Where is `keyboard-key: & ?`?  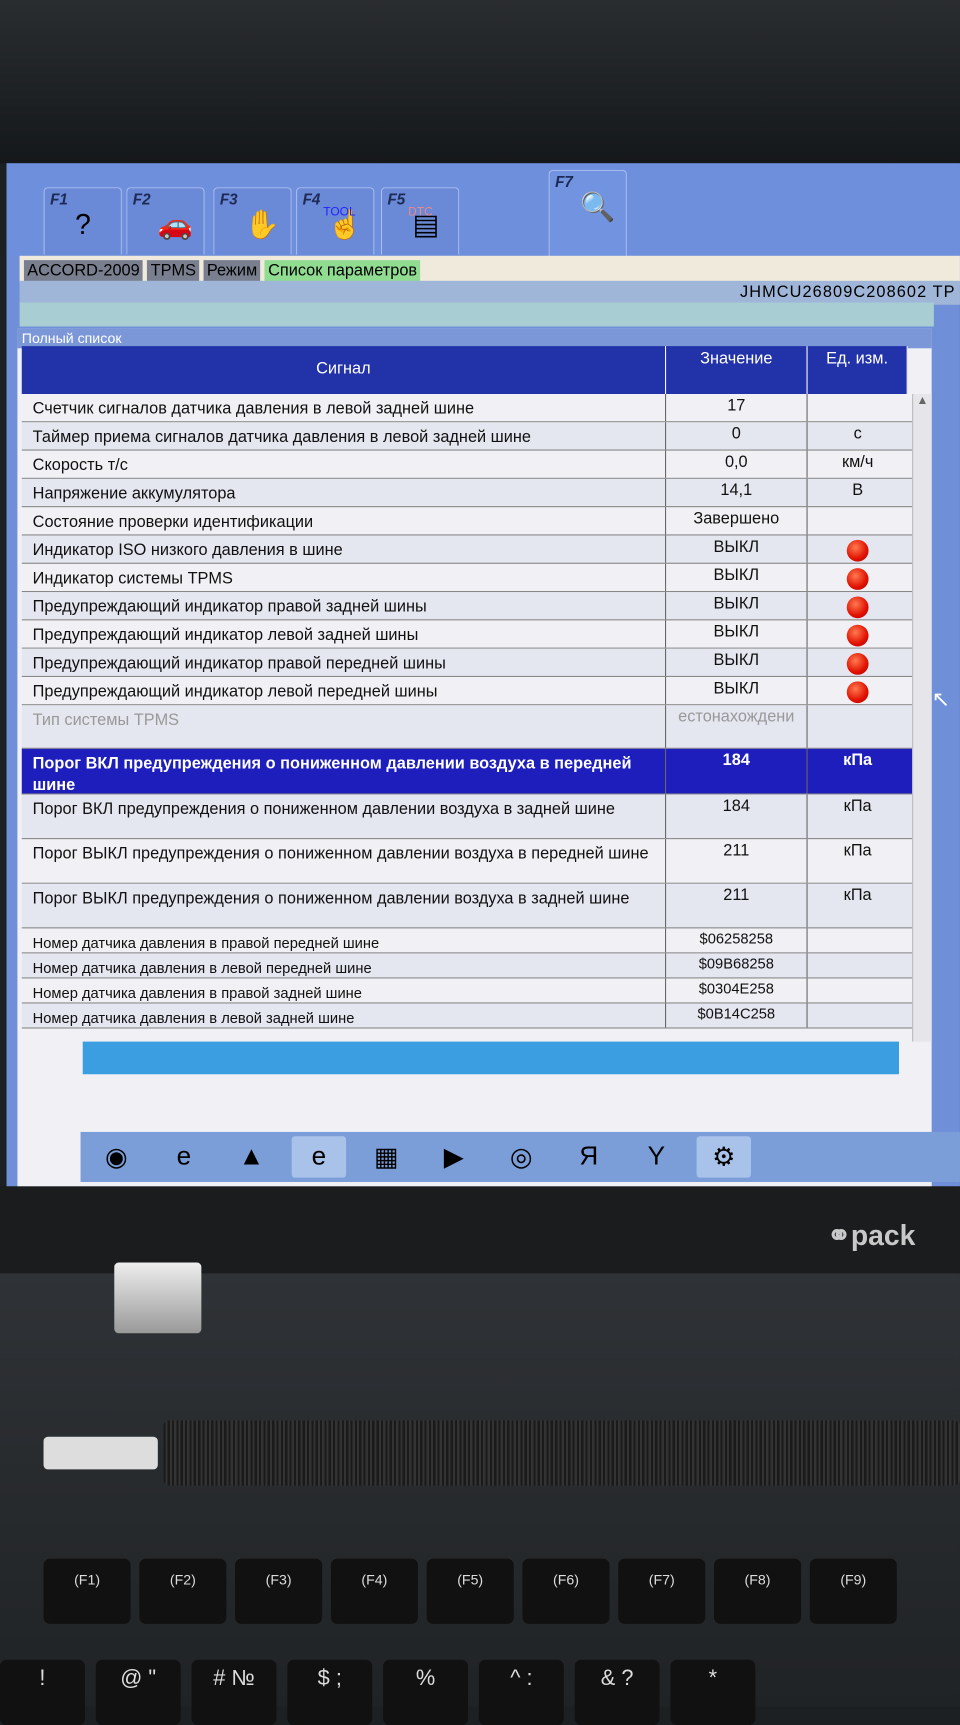 keyboard-key: & ? is located at coordinates (617, 1692).